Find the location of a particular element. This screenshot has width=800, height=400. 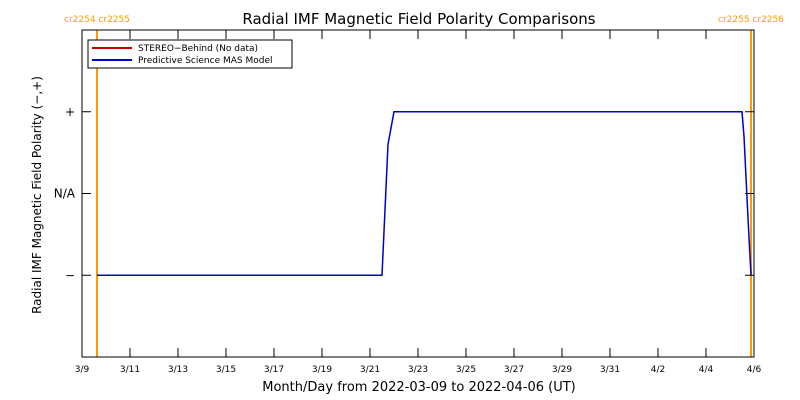

x-tick-label: 3/27 is located at coordinates (514, 370).